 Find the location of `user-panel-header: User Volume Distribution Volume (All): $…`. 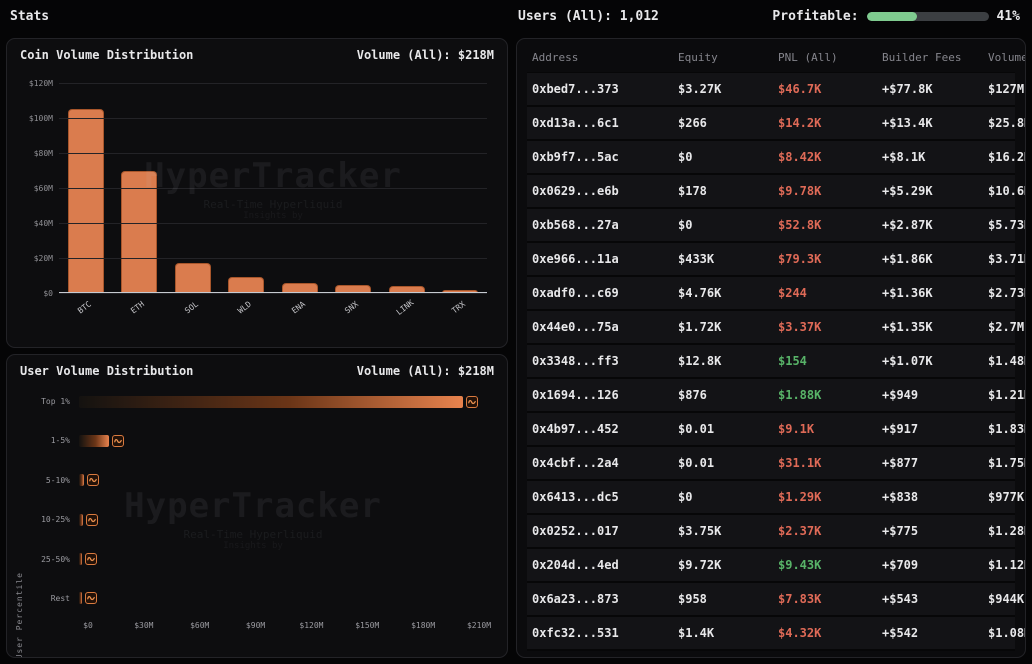

user-panel-header: User Volume Distribution Volume (All): $… is located at coordinates (257, 371).